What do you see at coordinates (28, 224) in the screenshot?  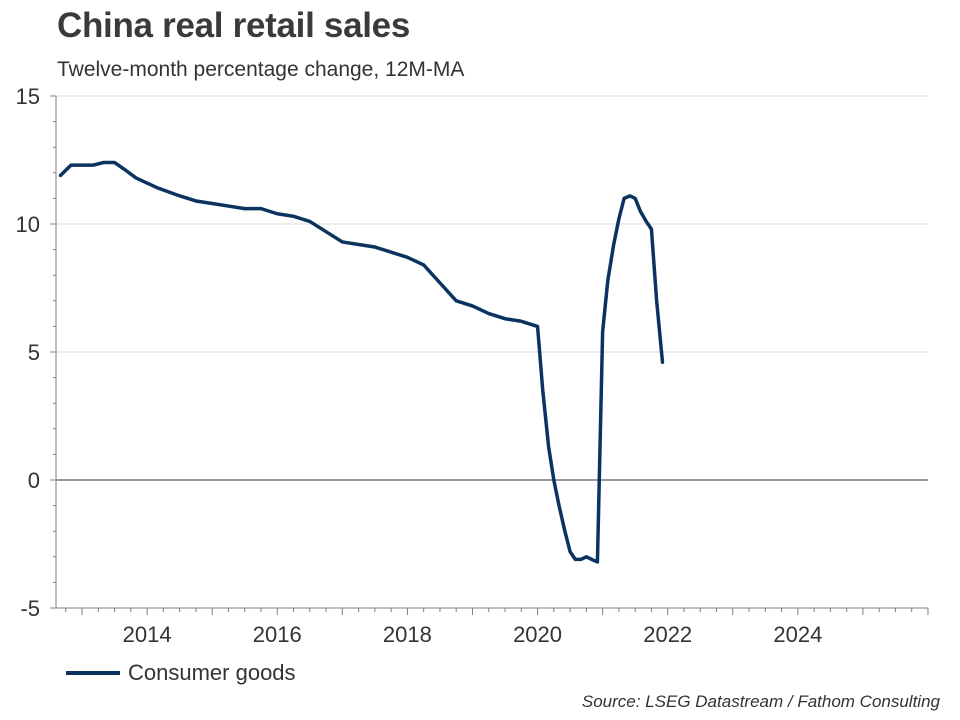 I see `y-tick-label-10: 10` at bounding box center [28, 224].